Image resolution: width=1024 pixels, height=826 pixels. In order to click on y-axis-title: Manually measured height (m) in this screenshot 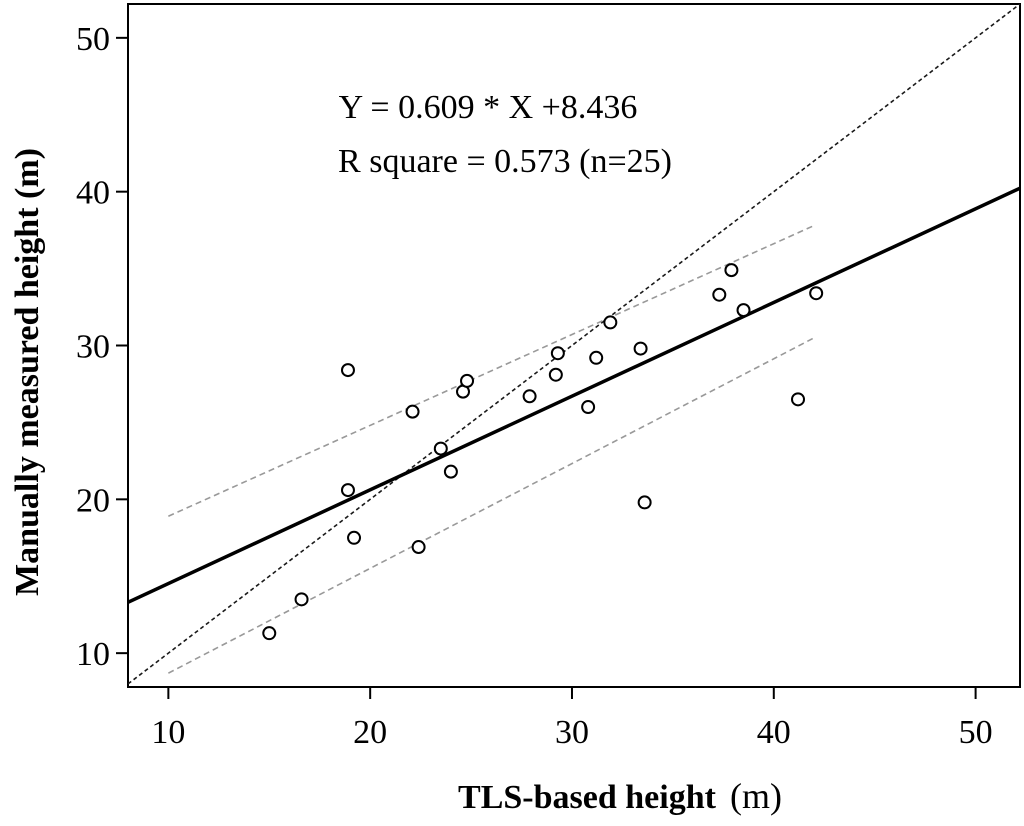, I will do `click(27, 372)`.